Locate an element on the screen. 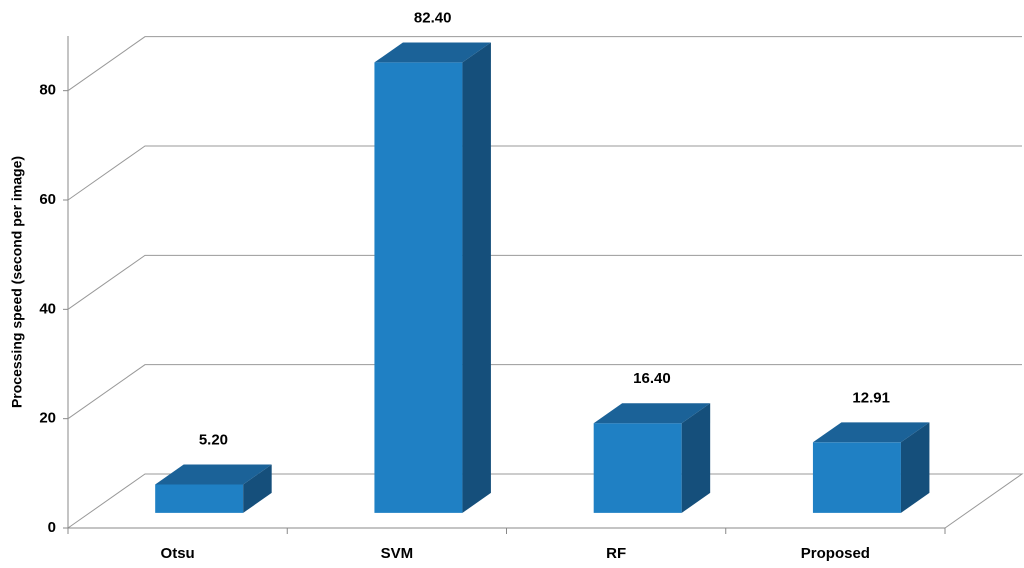 This screenshot has width=1024, height=568. value-label: 82.40 is located at coordinates (433, 17).